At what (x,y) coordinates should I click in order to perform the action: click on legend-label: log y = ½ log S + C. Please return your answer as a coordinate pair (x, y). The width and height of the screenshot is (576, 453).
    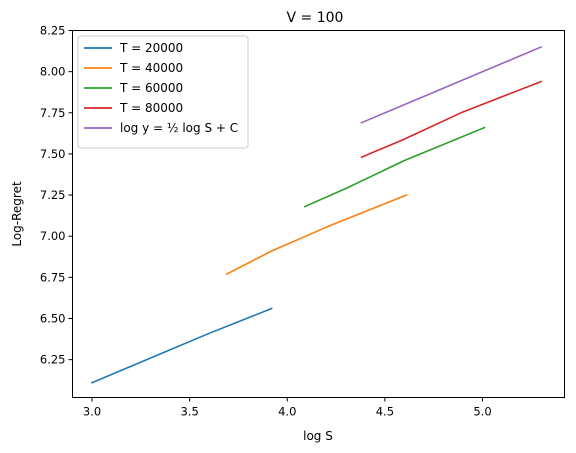
    Looking at the image, I should click on (179, 128).